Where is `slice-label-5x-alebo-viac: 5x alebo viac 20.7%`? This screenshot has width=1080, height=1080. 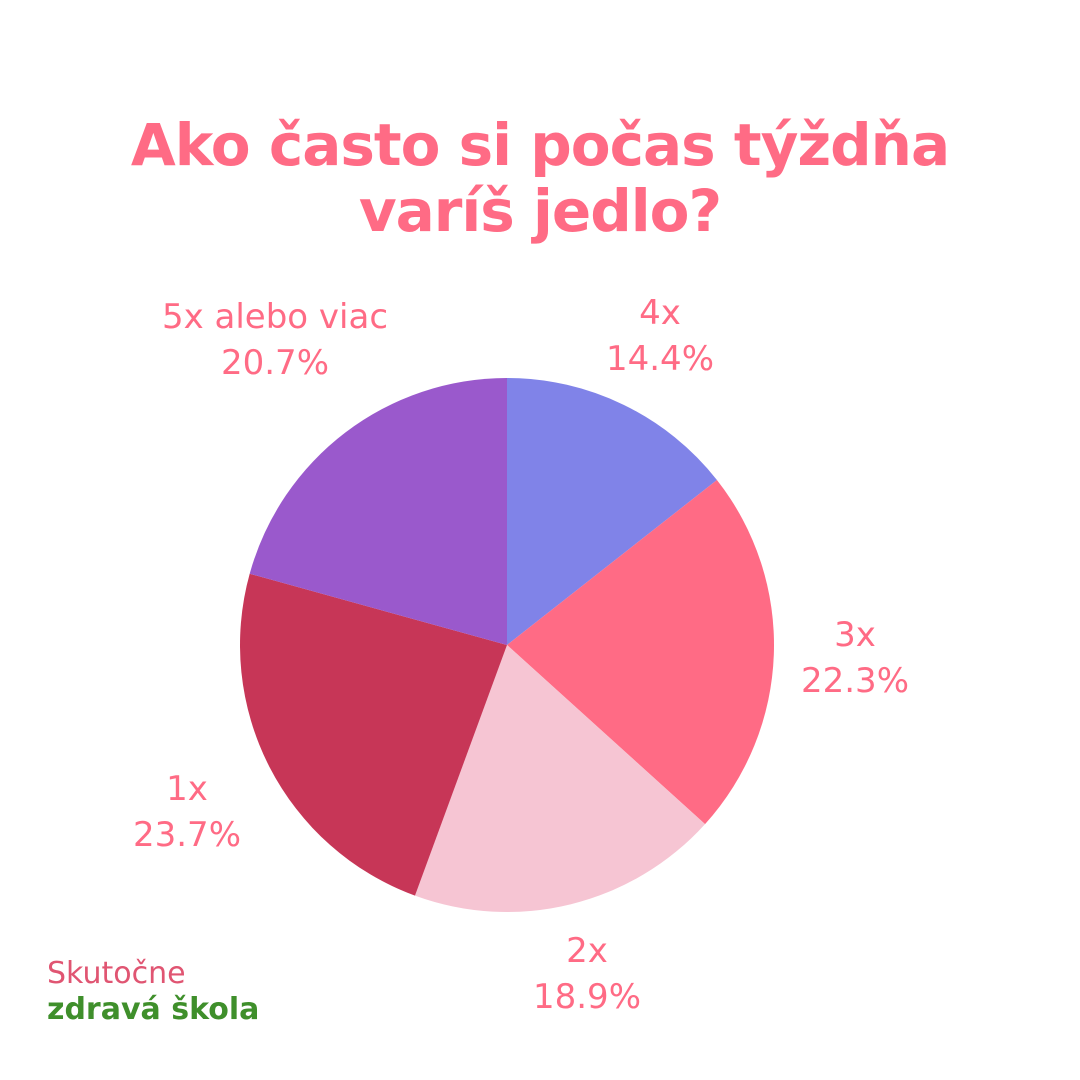 slice-label-5x-alebo-viac: 5x alebo viac 20.7% is located at coordinates (275, 340).